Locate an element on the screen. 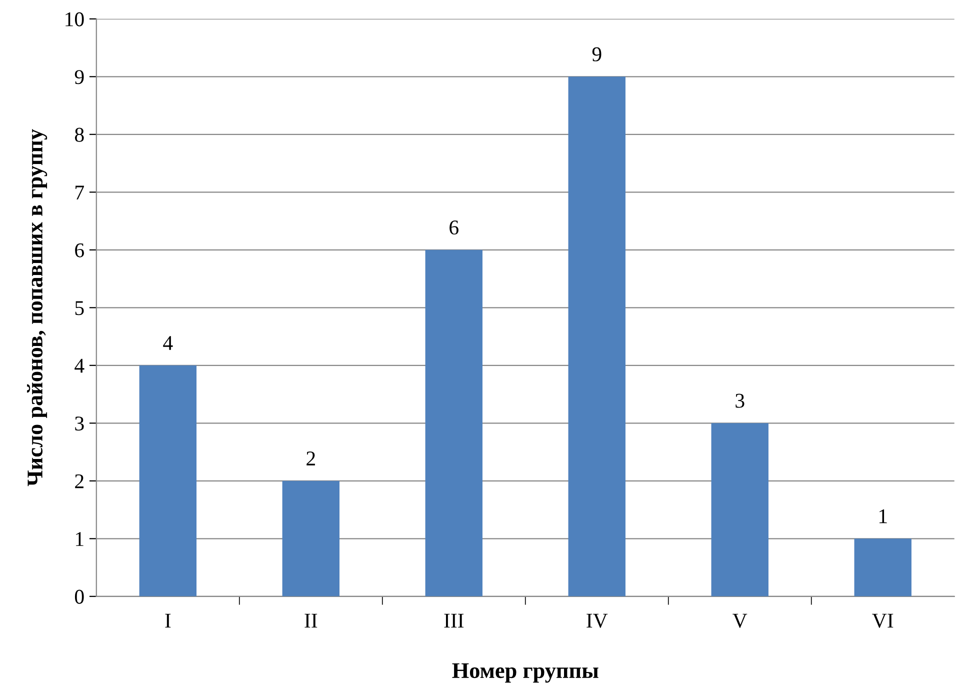 This screenshot has height=700, width=964. y-tick-label: 3 is located at coordinates (79, 423).